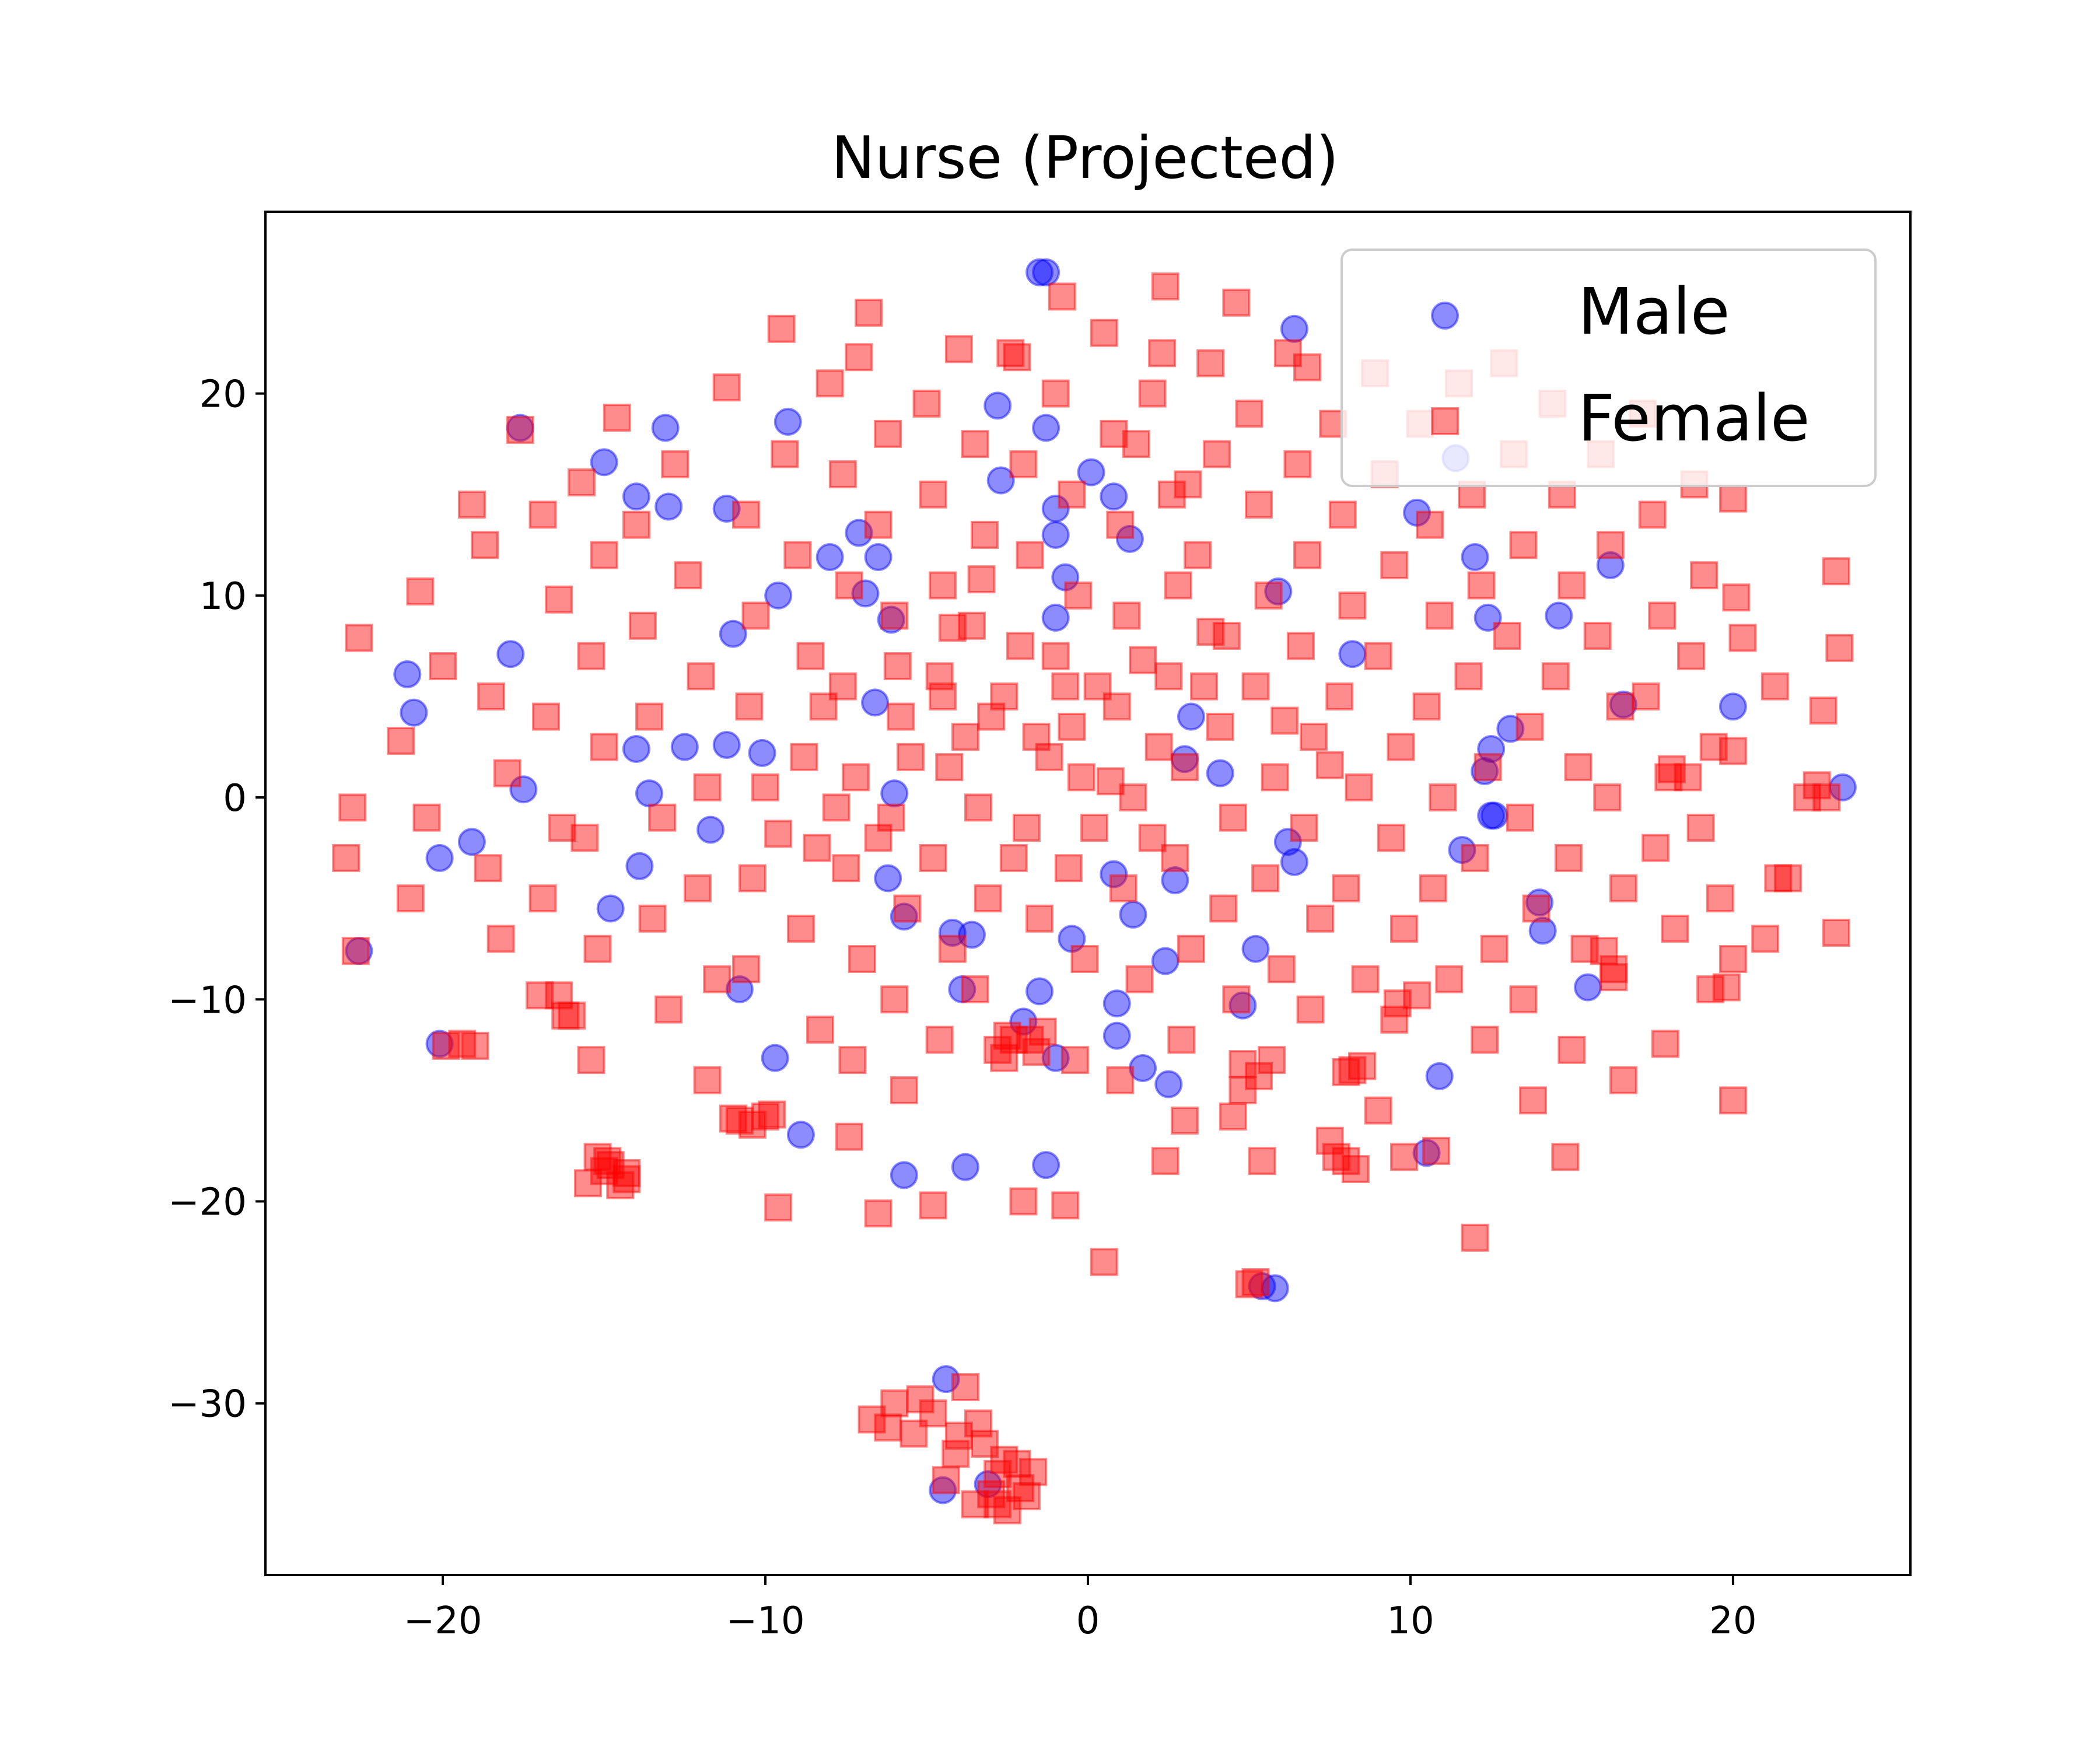 The height and width of the screenshot is (1750, 2100). What do you see at coordinates (1445, 421) in the screenshot?
I see `legend-marker-female` at bounding box center [1445, 421].